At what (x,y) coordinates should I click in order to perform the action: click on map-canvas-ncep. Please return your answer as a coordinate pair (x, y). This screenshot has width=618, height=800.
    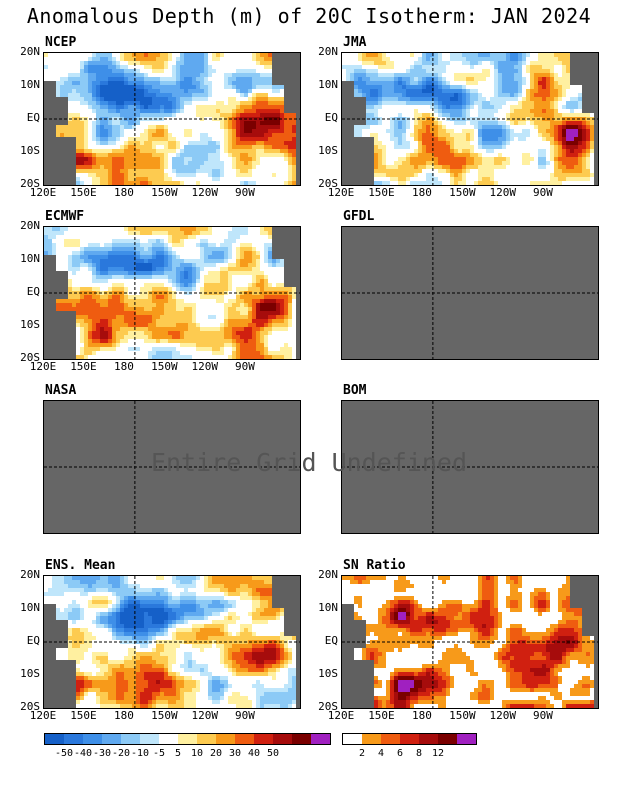
    Looking at the image, I should click on (172, 119).